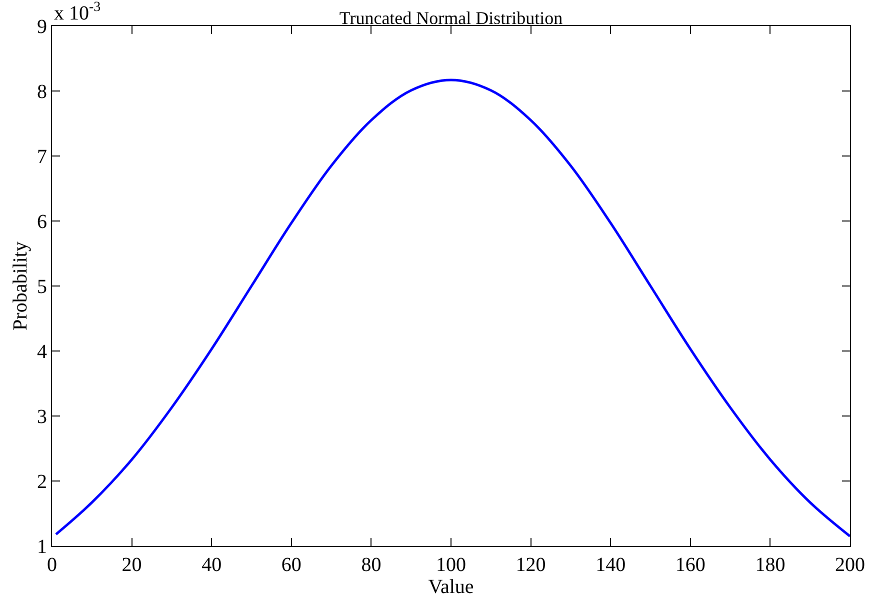 The height and width of the screenshot is (603, 877). Describe the element at coordinates (42, 352) in the screenshot. I see `y-tick-label: 4` at that location.